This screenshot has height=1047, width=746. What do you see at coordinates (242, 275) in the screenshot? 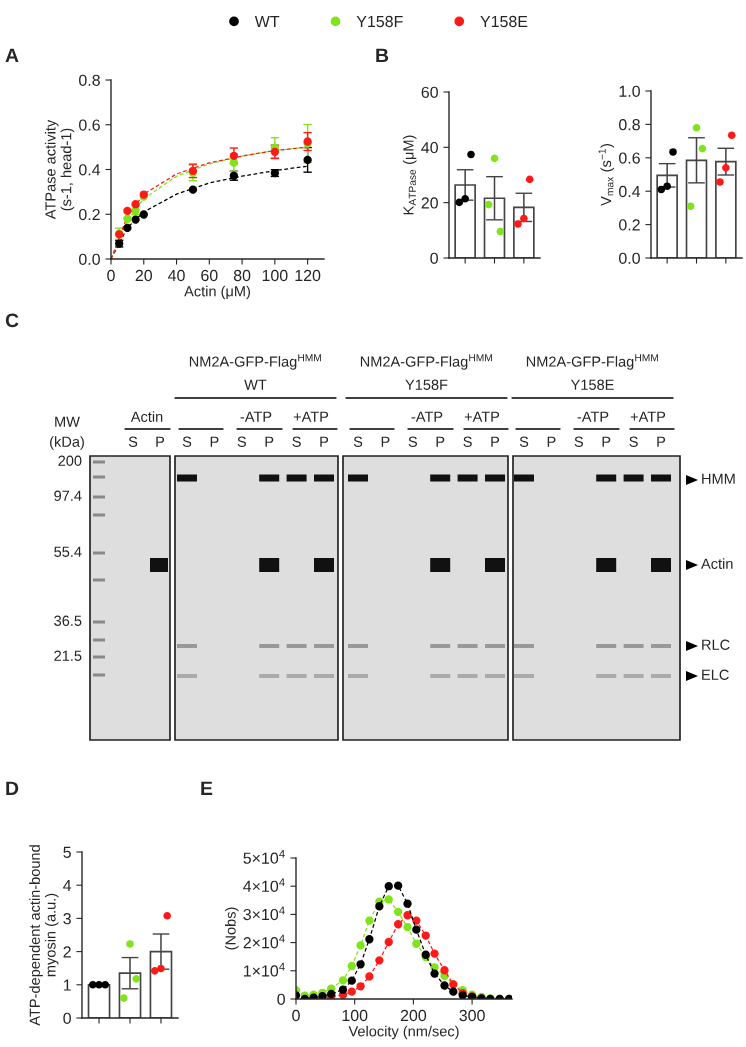
I see `x-tick-label: 80` at bounding box center [242, 275].